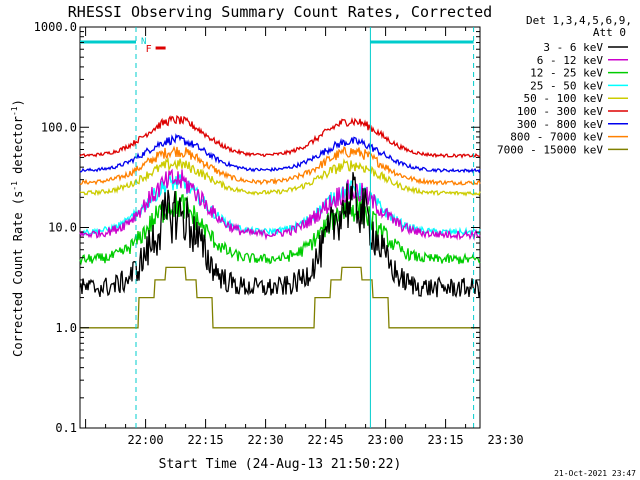 This screenshot has width=640, height=480. What do you see at coordinates (609, 32) in the screenshot?
I see `legend-header-line2: Att 0` at bounding box center [609, 32].